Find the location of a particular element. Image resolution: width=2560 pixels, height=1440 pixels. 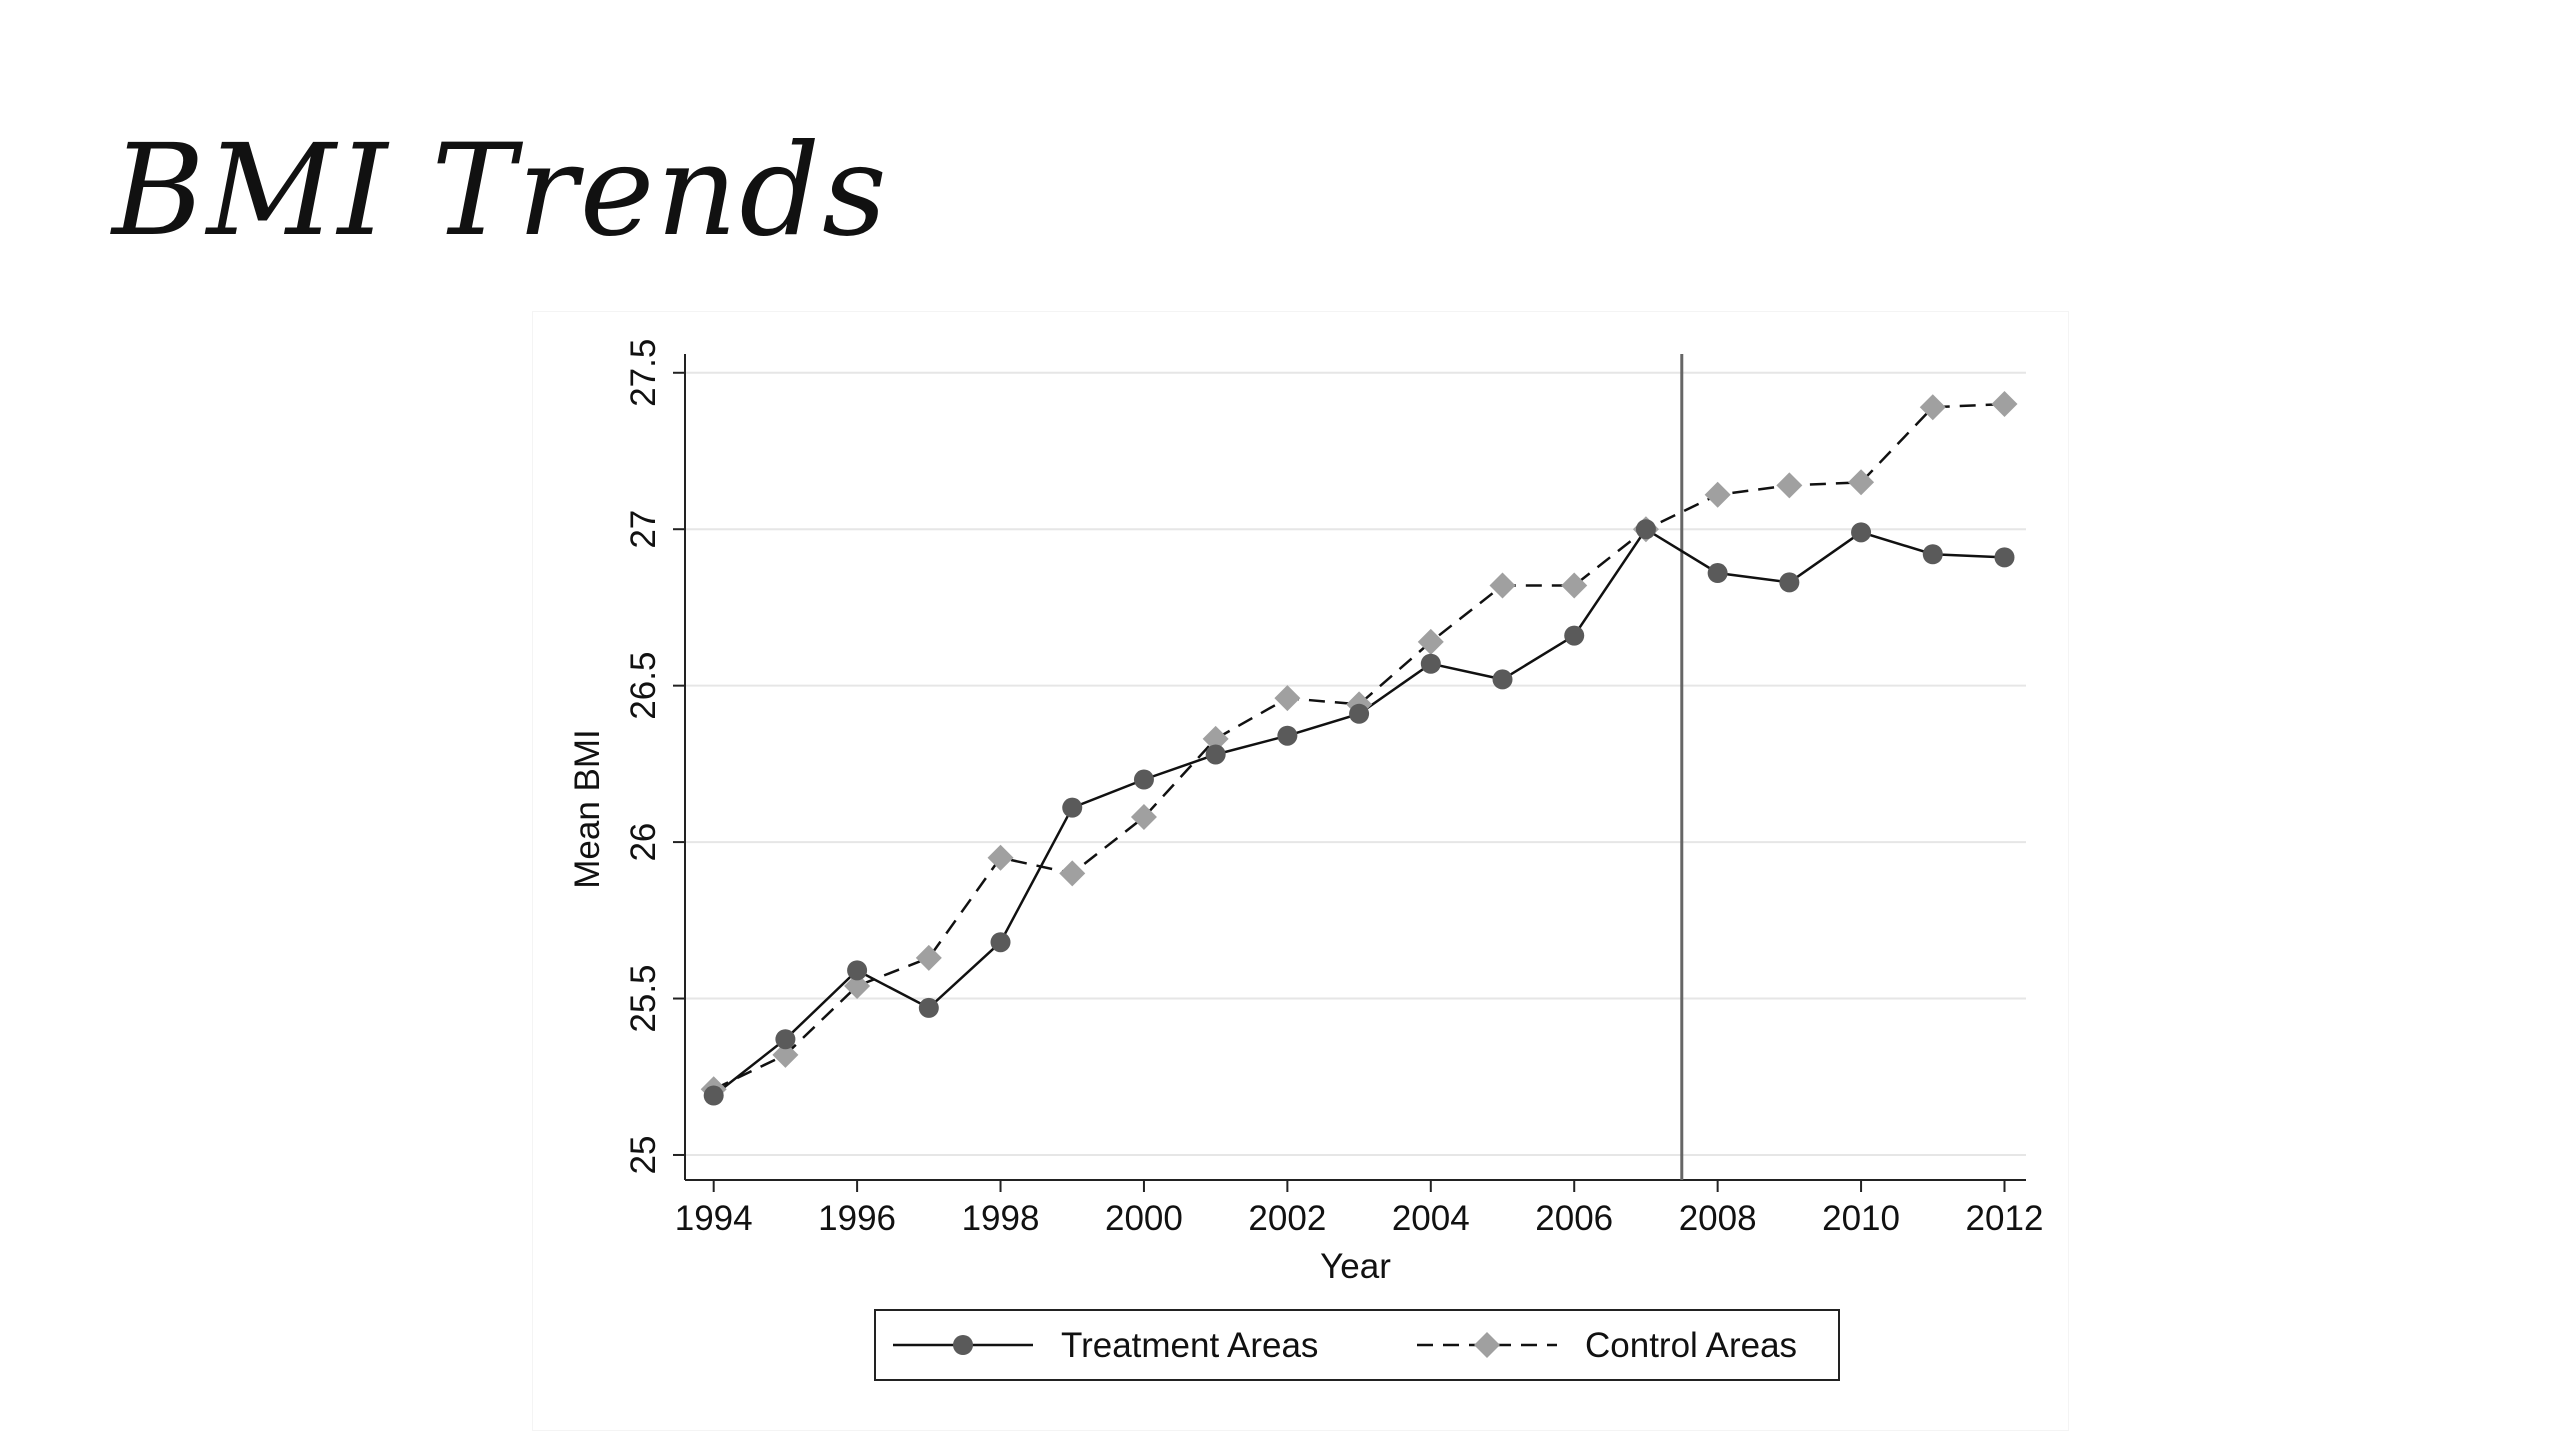

legend: Treatment Areas Control Areas is located at coordinates (1357, 1345).